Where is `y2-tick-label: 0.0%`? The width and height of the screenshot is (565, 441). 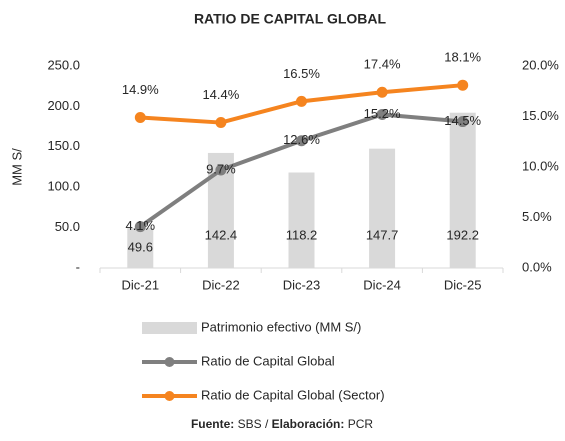
y2-tick-label: 0.0% is located at coordinates (537, 266).